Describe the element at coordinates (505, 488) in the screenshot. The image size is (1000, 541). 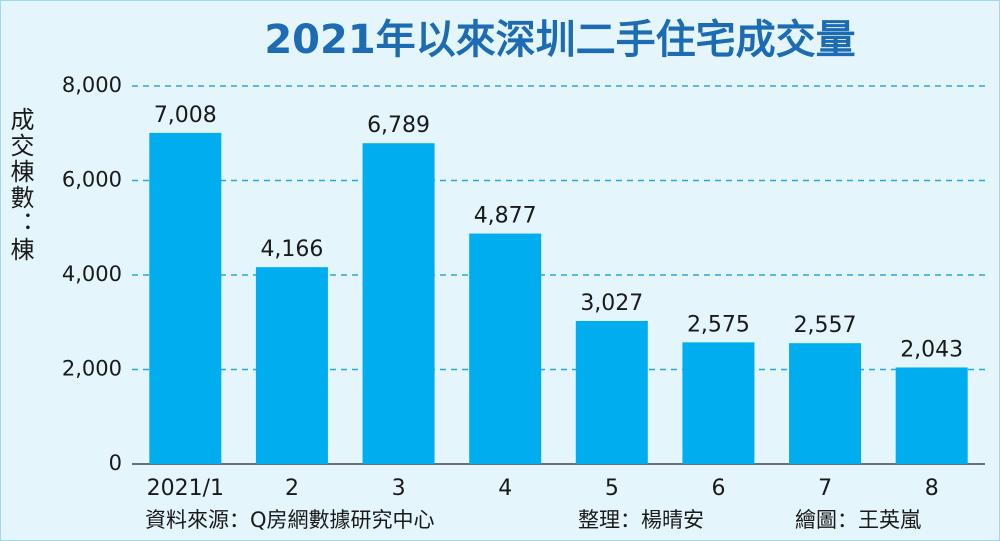
I see `x-tick-label: 4` at that location.